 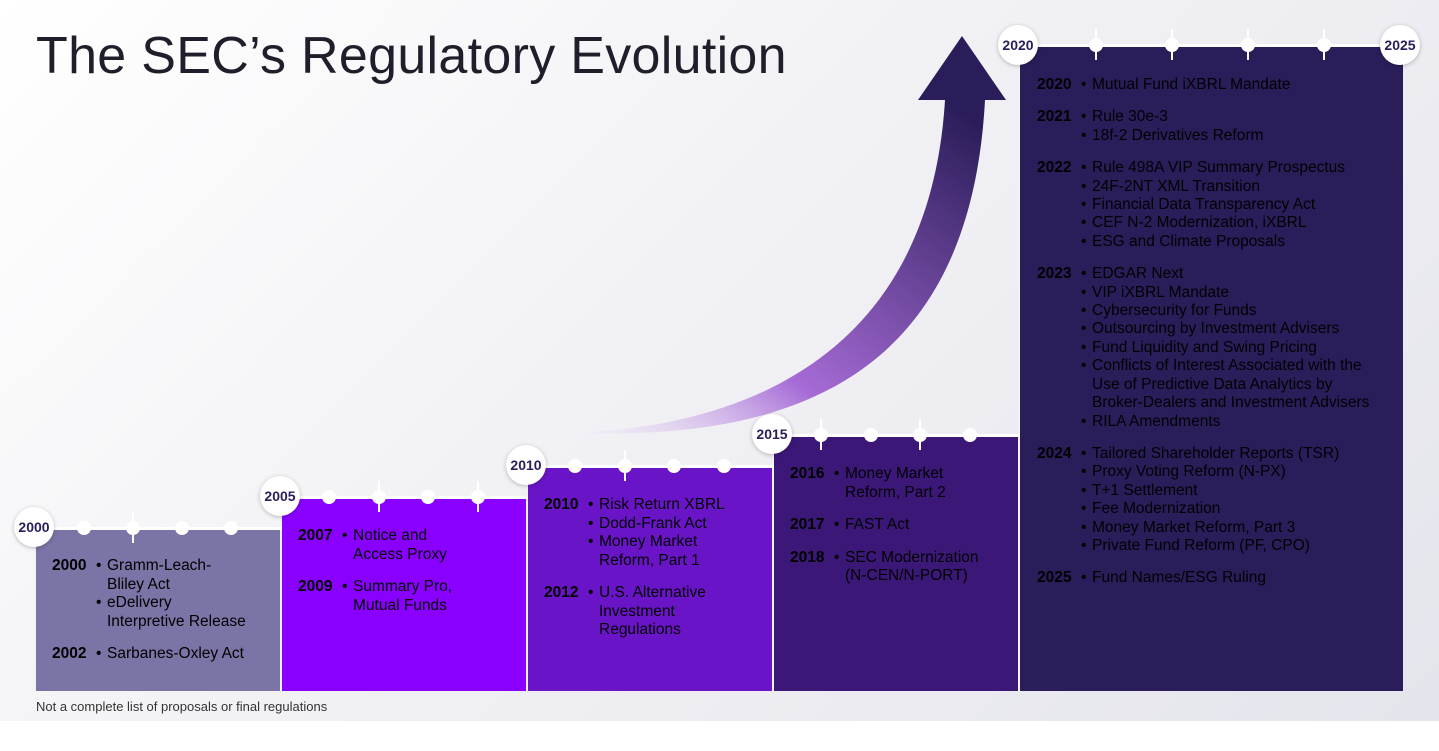 What do you see at coordinates (1219, 168) in the screenshot?
I see `regulation-text: Rule 498A VIP Summary Prospectus` at bounding box center [1219, 168].